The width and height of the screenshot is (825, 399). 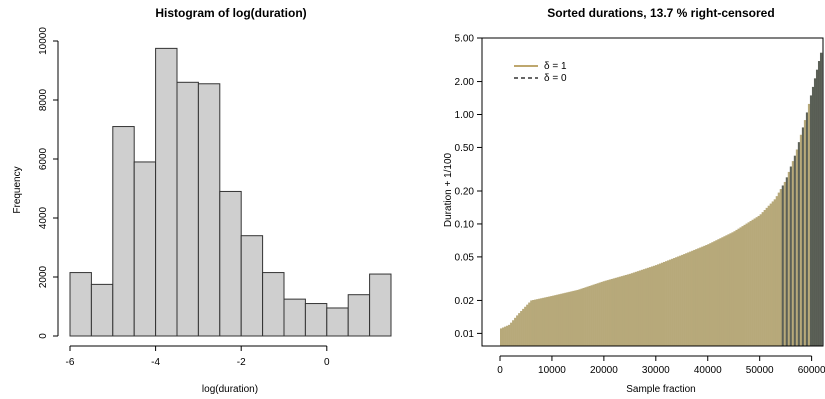 What do you see at coordinates (555, 66) in the screenshot?
I see `legend-label-delta1: δ = 1` at bounding box center [555, 66].